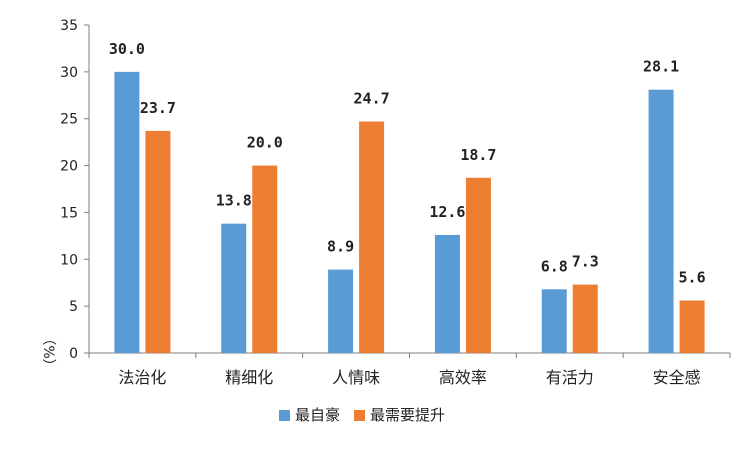 The image size is (752, 452). Describe the element at coordinates (661, 67) in the screenshot. I see `data-label: 28.1` at that location.